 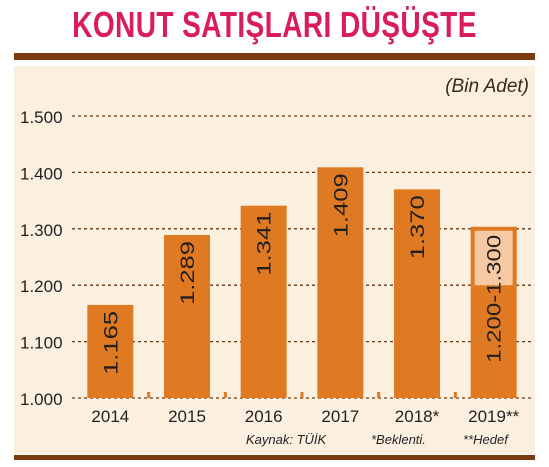 I want to click on x-tick-label: 2015, so click(x=187, y=416).